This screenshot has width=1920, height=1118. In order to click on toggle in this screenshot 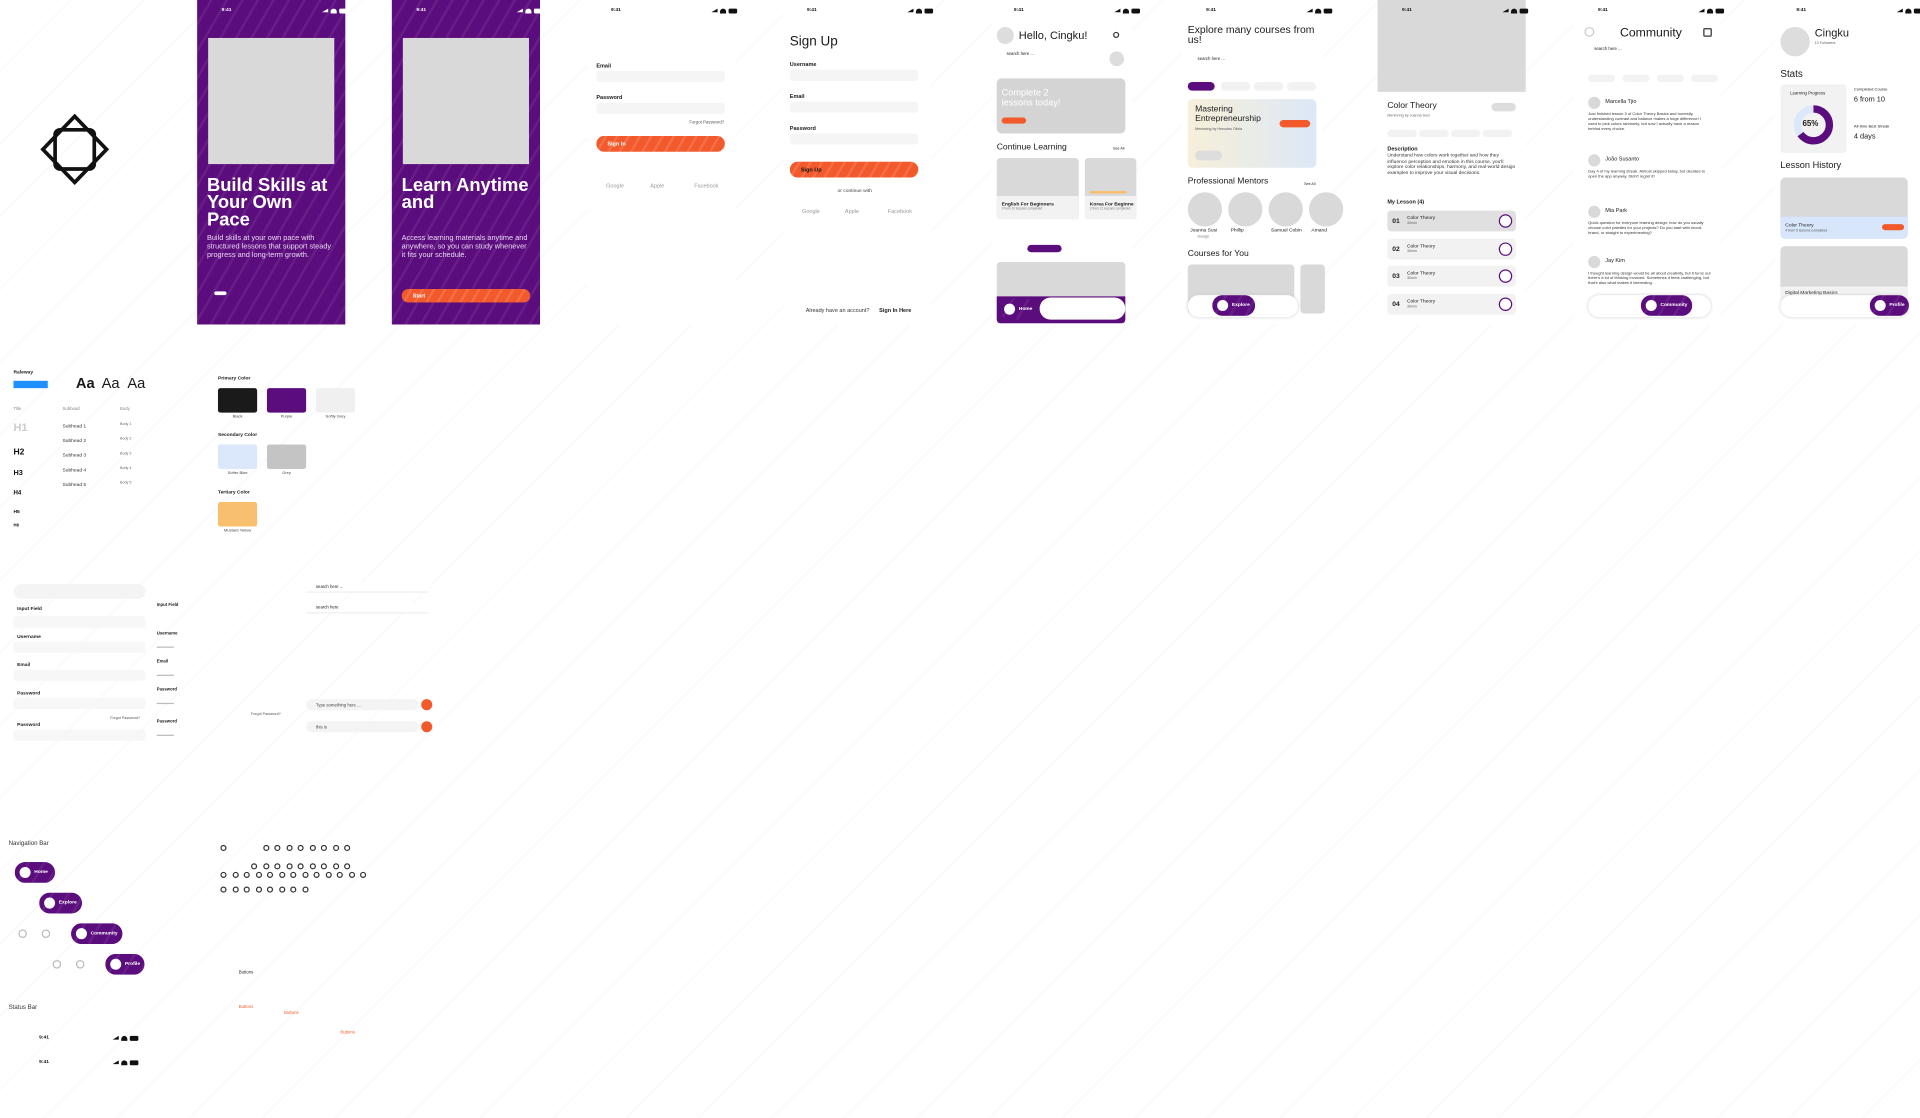, I will do `click(1503, 107)`.